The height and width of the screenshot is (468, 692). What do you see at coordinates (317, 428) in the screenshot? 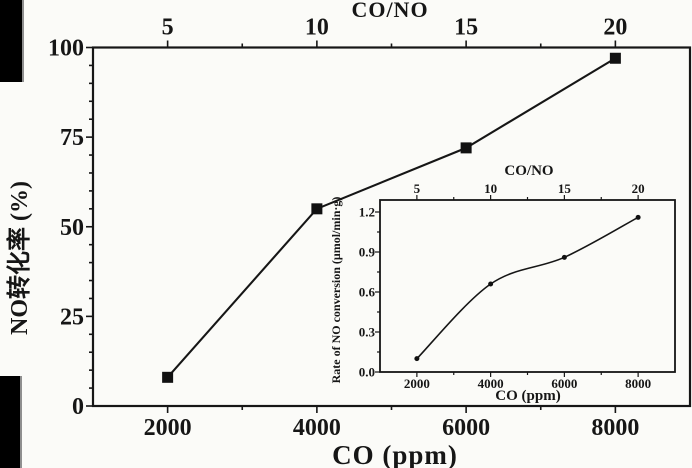
I see `main-x-tick-label: 4000` at bounding box center [317, 428].